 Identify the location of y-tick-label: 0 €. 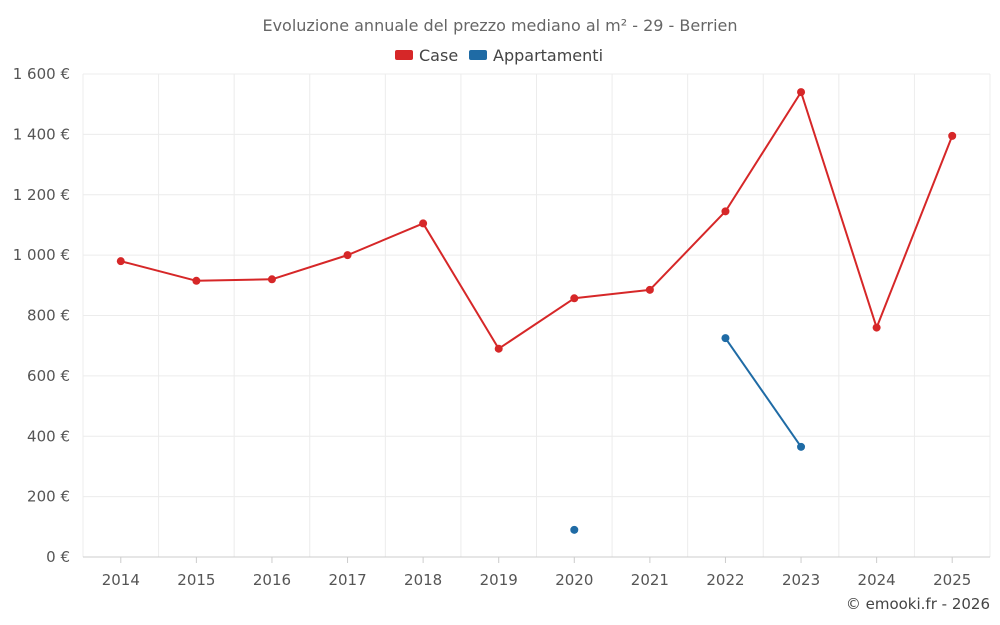
(58, 557).